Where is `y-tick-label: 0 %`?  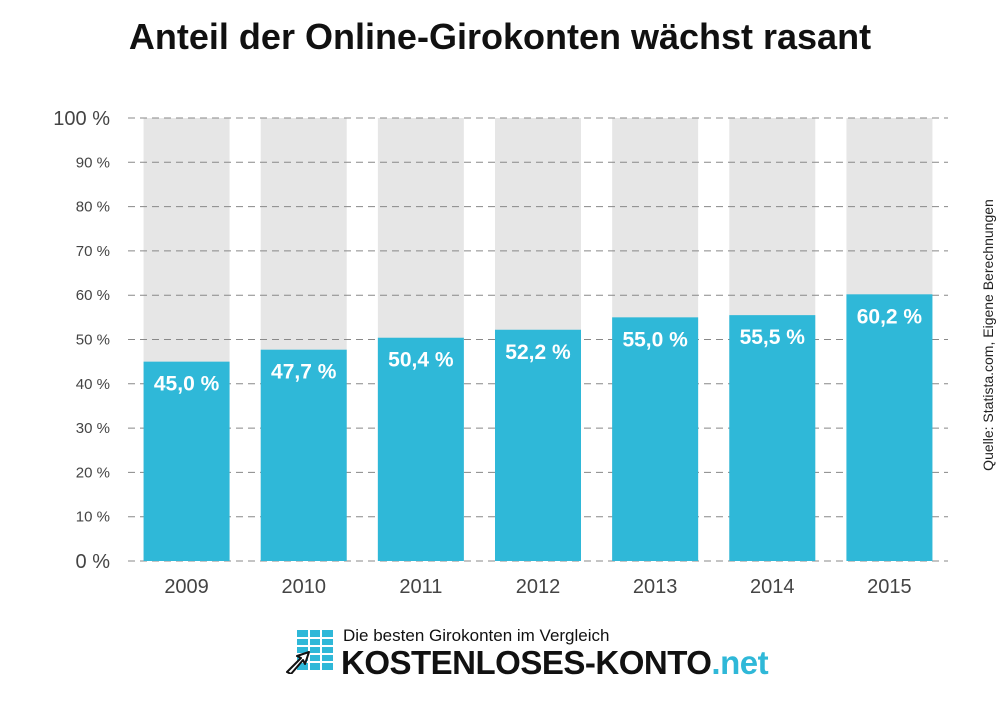 y-tick-label: 0 % is located at coordinates (93, 562).